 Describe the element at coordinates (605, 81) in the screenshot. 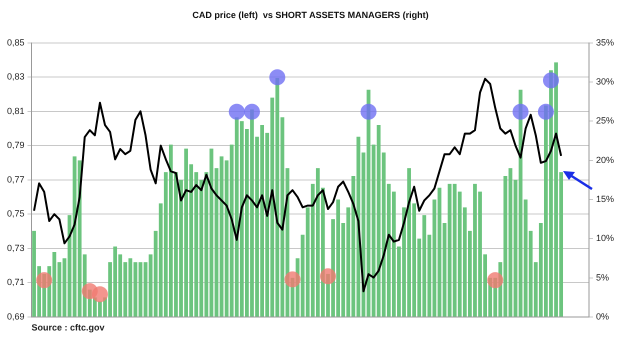

I see `y2-tick-label: 30%` at that location.